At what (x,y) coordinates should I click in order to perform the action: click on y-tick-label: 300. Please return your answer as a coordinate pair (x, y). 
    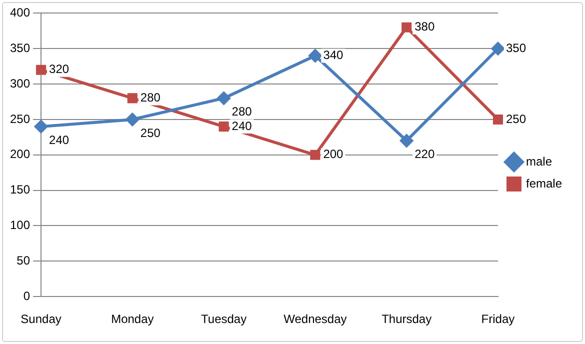
    Looking at the image, I should click on (20, 83).